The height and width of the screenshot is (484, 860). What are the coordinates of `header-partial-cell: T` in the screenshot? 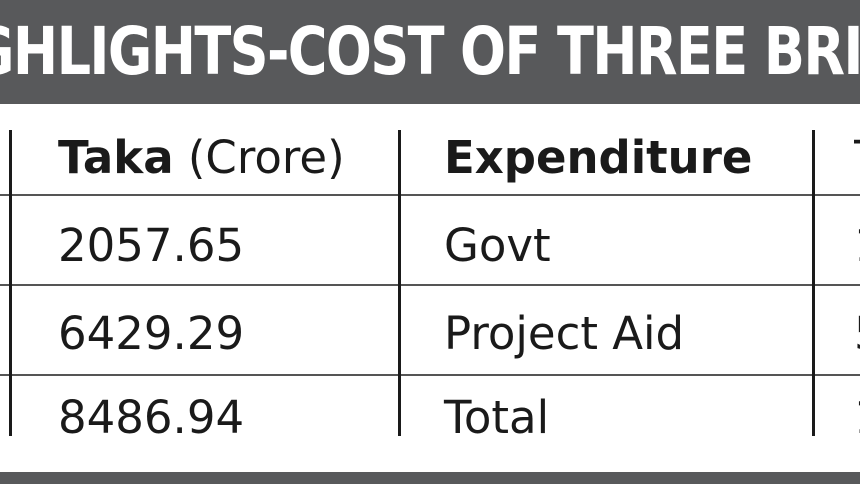 It's located at (857, 158).